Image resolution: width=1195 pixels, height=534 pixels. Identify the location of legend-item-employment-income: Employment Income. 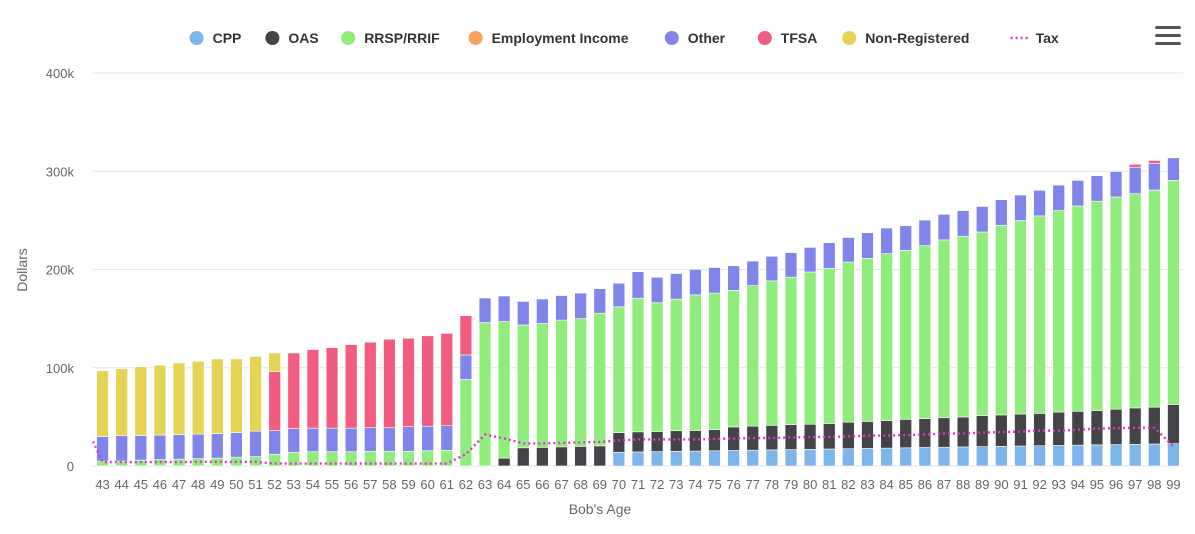
(548, 38).